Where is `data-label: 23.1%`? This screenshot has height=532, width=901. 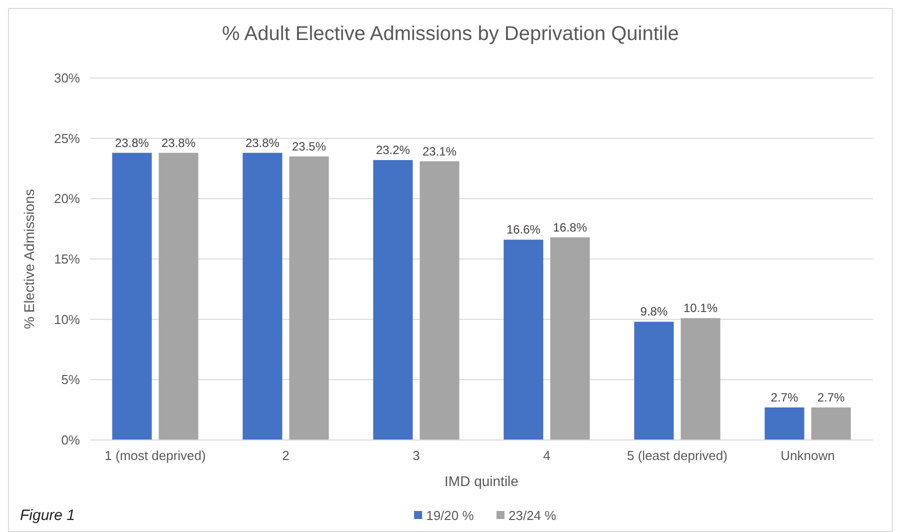 data-label: 23.1% is located at coordinates (439, 151).